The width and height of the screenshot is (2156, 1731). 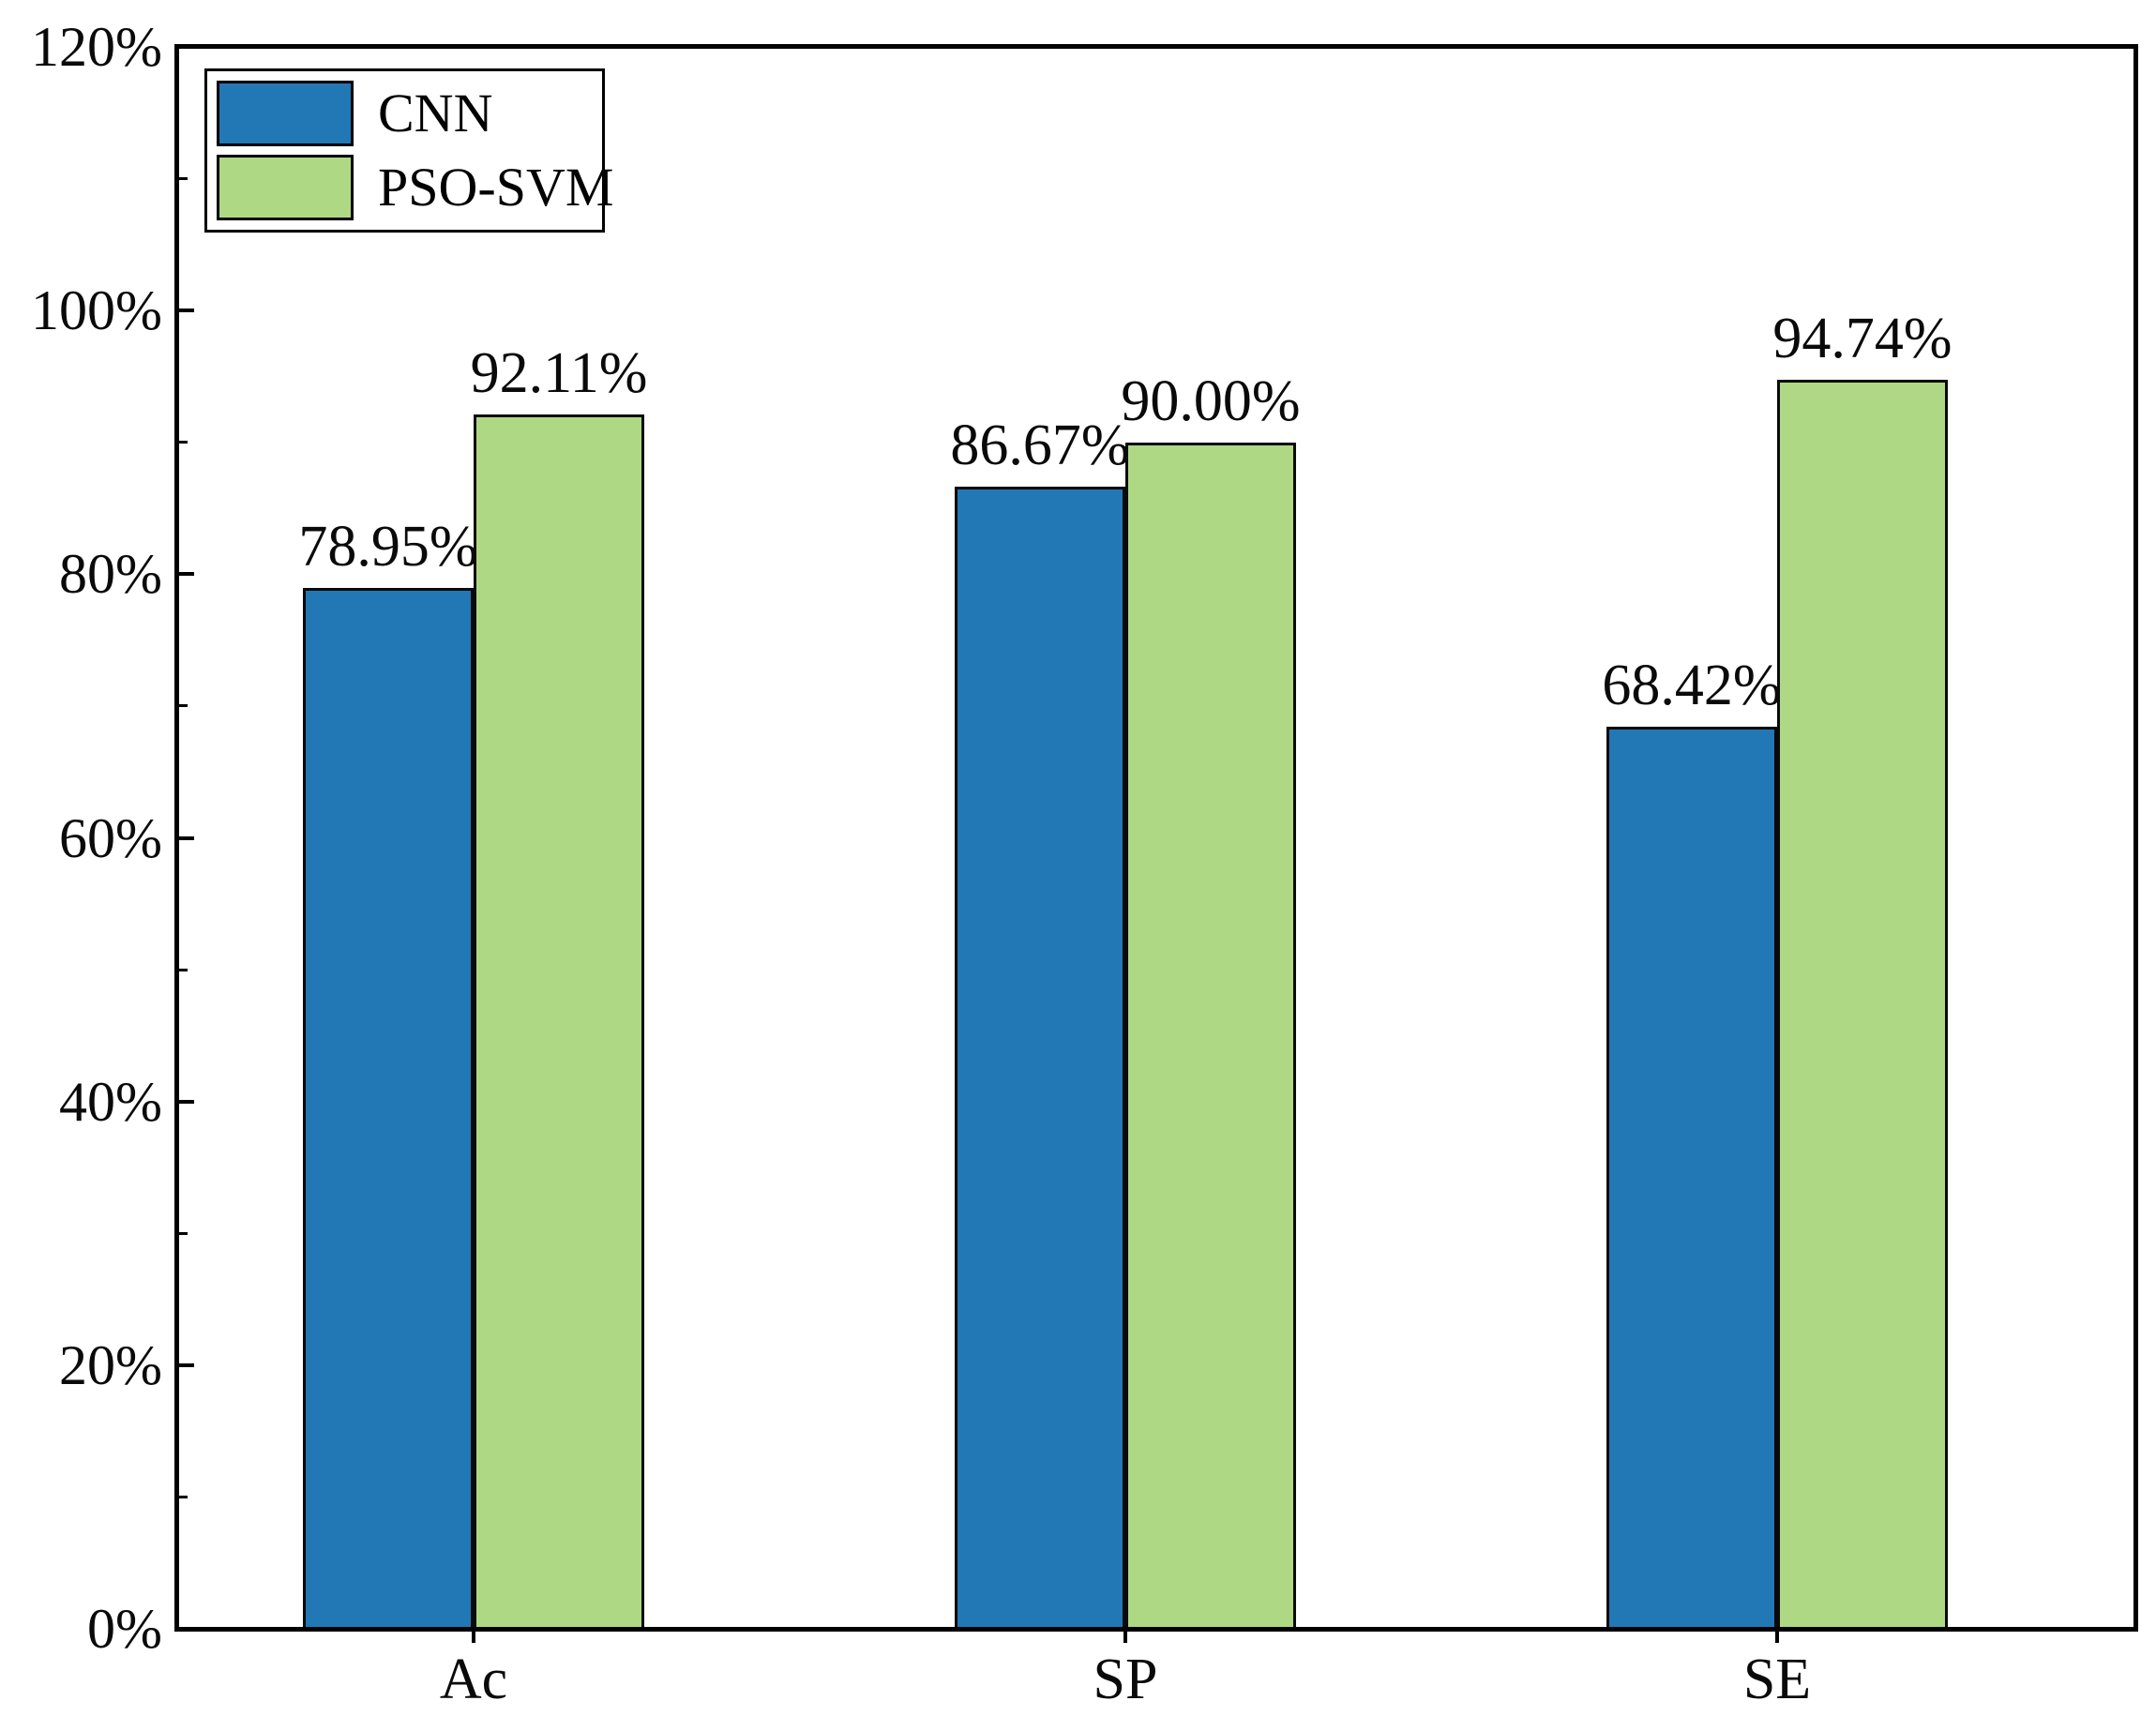 What do you see at coordinates (124, 1629) in the screenshot?
I see `y-tick-label: 0%` at bounding box center [124, 1629].